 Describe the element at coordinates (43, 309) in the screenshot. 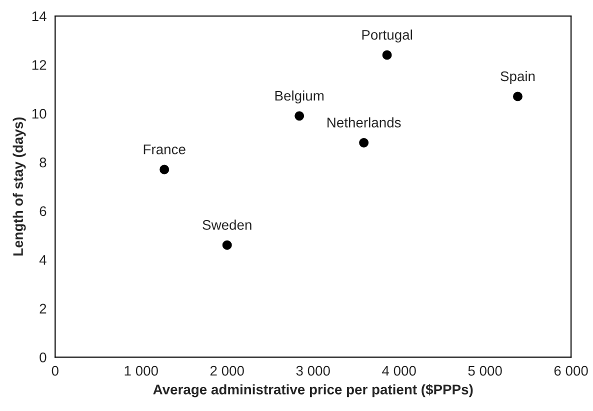

I see `y-tick-label: 2` at that location.